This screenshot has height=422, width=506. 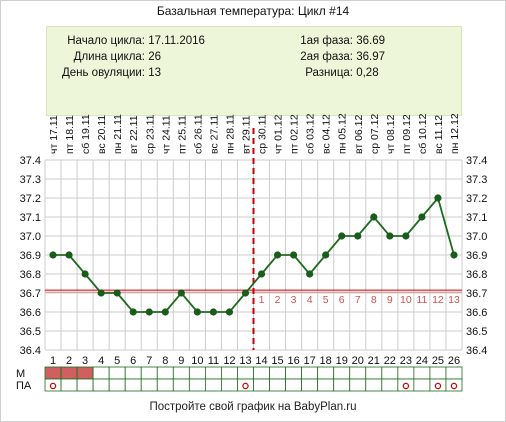 What do you see at coordinates (253, 407) in the screenshot?
I see `footer-link: Постройте свой график на BabyPlan.ru` at bounding box center [253, 407].